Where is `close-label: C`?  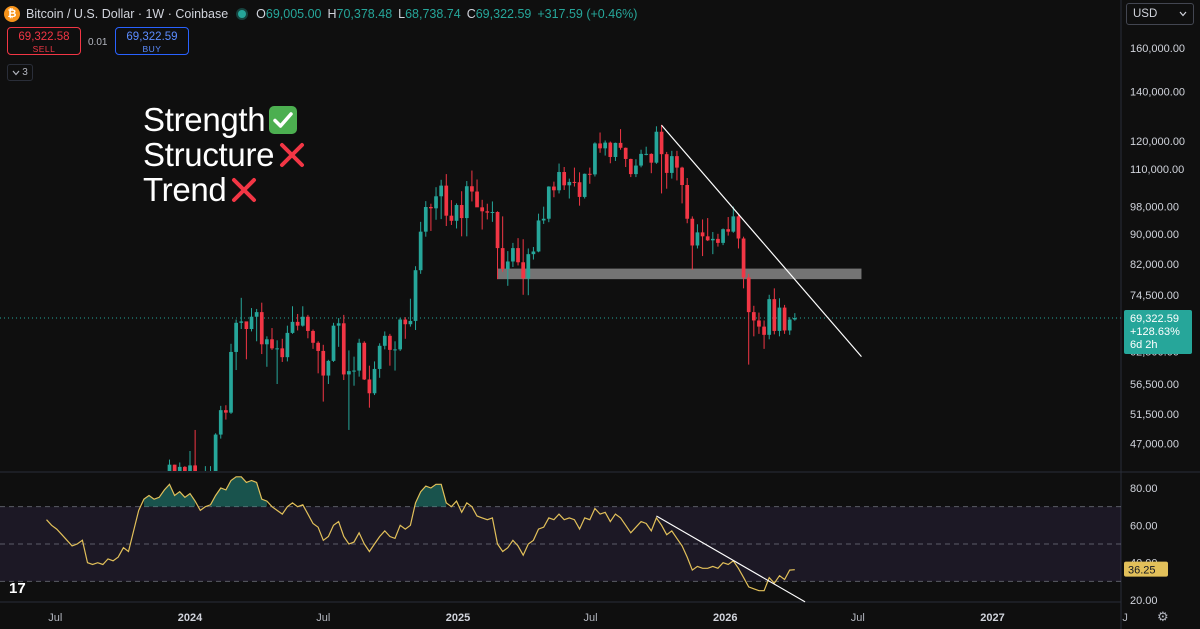
close-label: C is located at coordinates (471, 14).